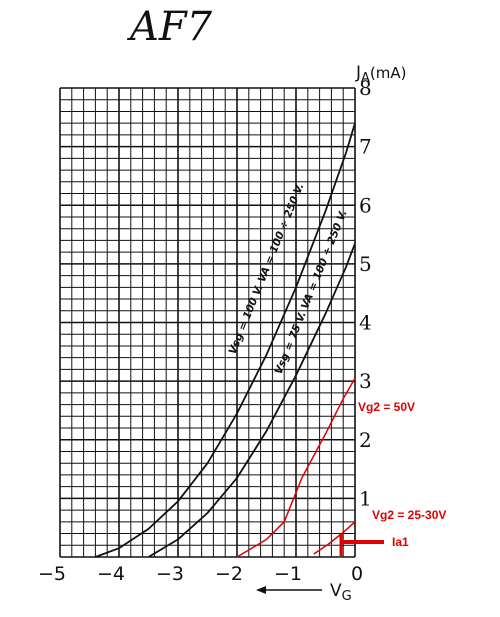 This screenshot has width=500, height=617. I want to click on label-vg2-50v: Vg2 = 50V, so click(386, 407).